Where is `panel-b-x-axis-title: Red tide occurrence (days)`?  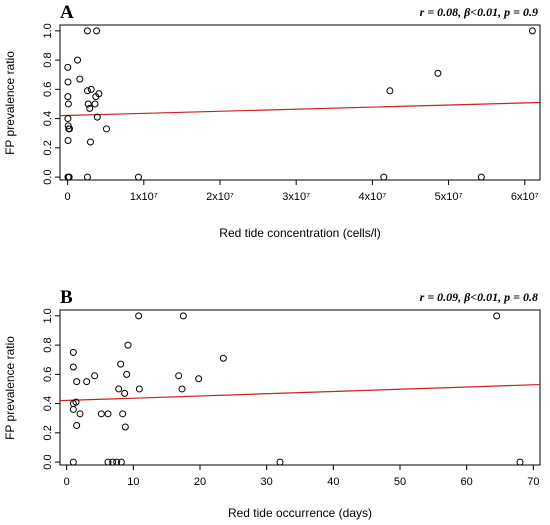
panel-b-x-axis-title: Red tide occurrence (days) is located at coordinates (300, 513).